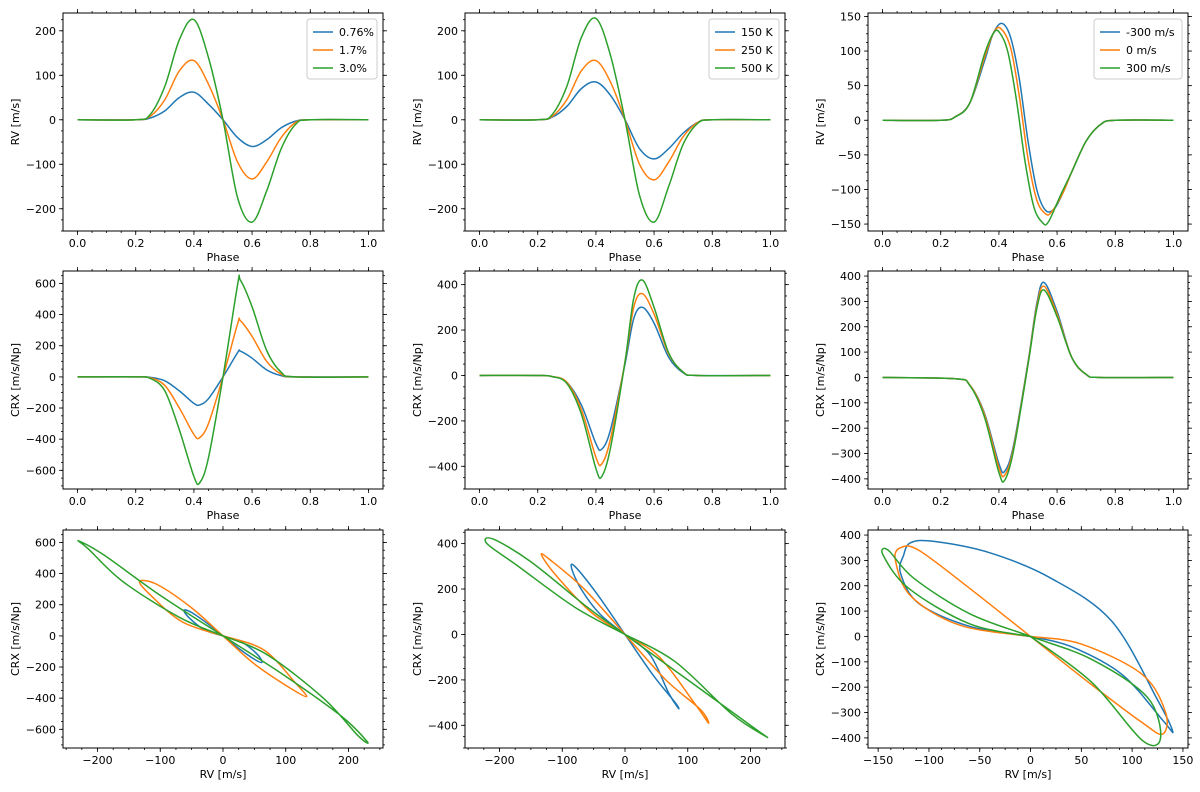 The width and height of the screenshot is (1200, 792). I want to click on legend-entry: 500 K, so click(757, 68).